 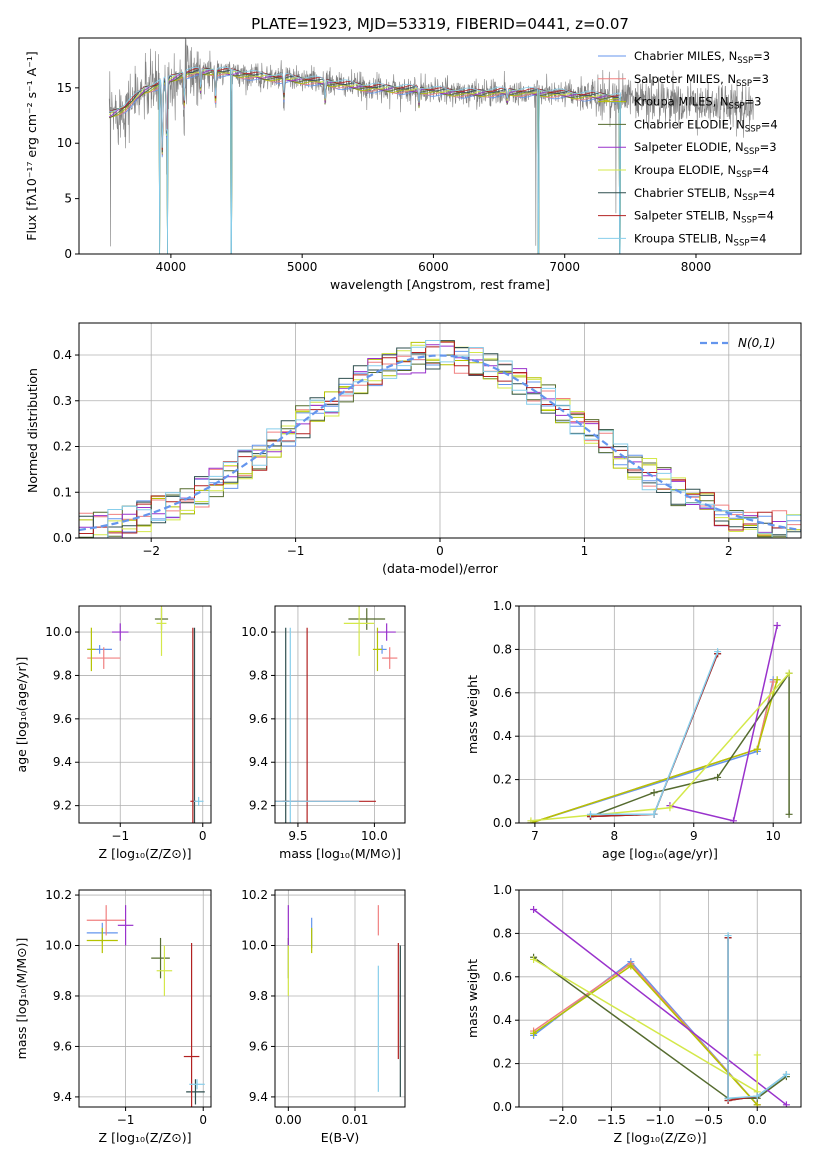 I want to click on x-tick-label: −2.0, so click(x=562, y=1120).